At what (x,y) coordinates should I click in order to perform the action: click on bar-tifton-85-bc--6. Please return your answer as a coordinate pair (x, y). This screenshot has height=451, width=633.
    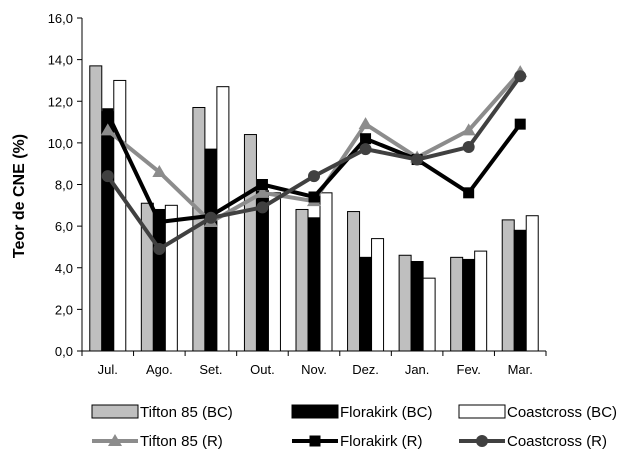
    Looking at the image, I should click on (405, 303).